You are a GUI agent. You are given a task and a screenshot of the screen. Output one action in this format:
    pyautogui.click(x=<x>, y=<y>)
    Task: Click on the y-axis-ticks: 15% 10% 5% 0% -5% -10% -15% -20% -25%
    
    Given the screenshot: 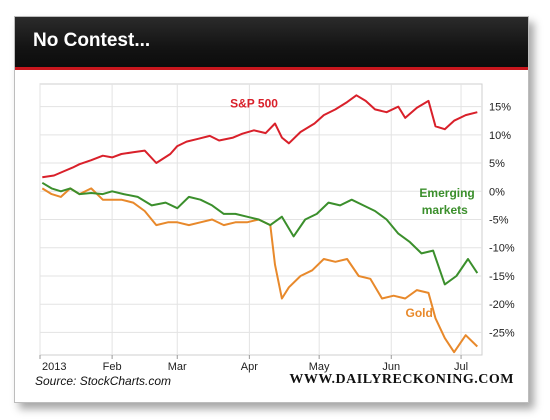 What is the action you would take?
    pyautogui.click(x=502, y=221)
    